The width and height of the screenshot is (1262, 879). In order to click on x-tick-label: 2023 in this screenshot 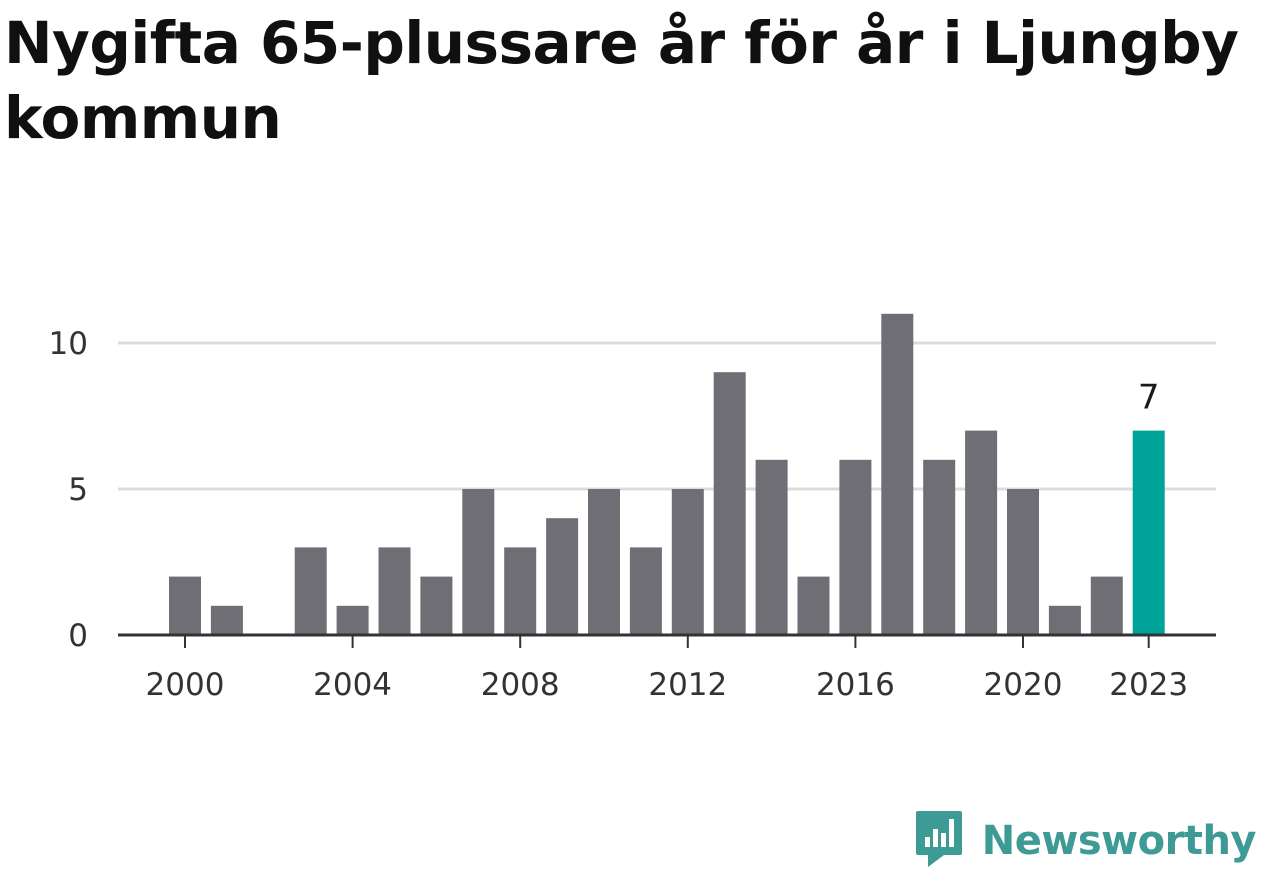, I will do `click(1148, 685)`.